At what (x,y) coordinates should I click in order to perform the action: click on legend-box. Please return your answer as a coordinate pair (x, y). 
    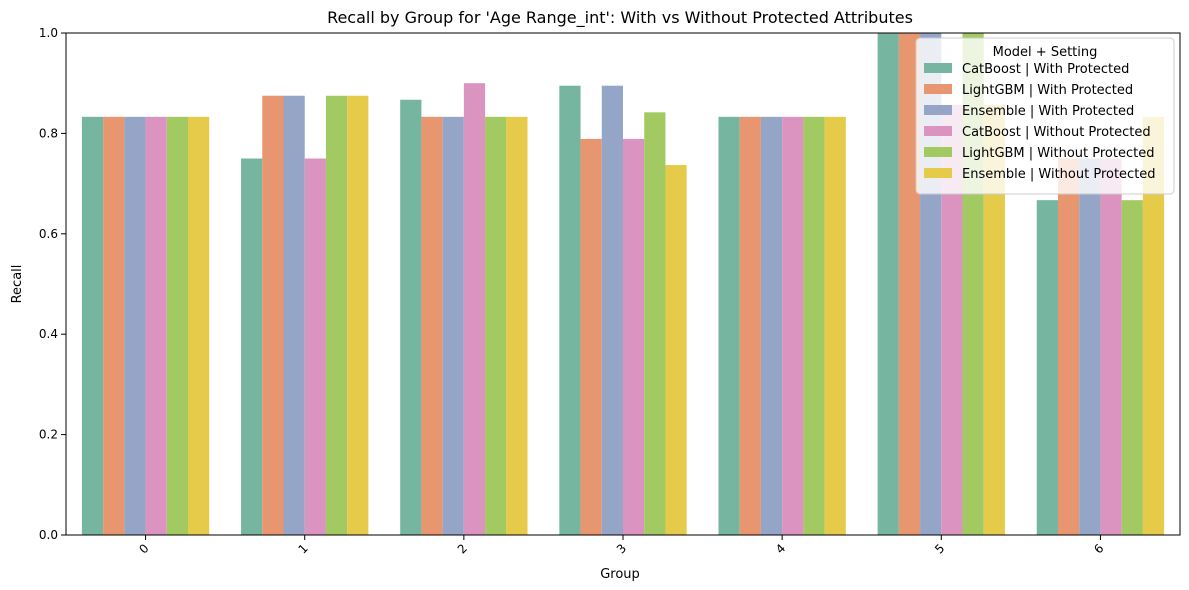
    Looking at the image, I should click on (1045, 116).